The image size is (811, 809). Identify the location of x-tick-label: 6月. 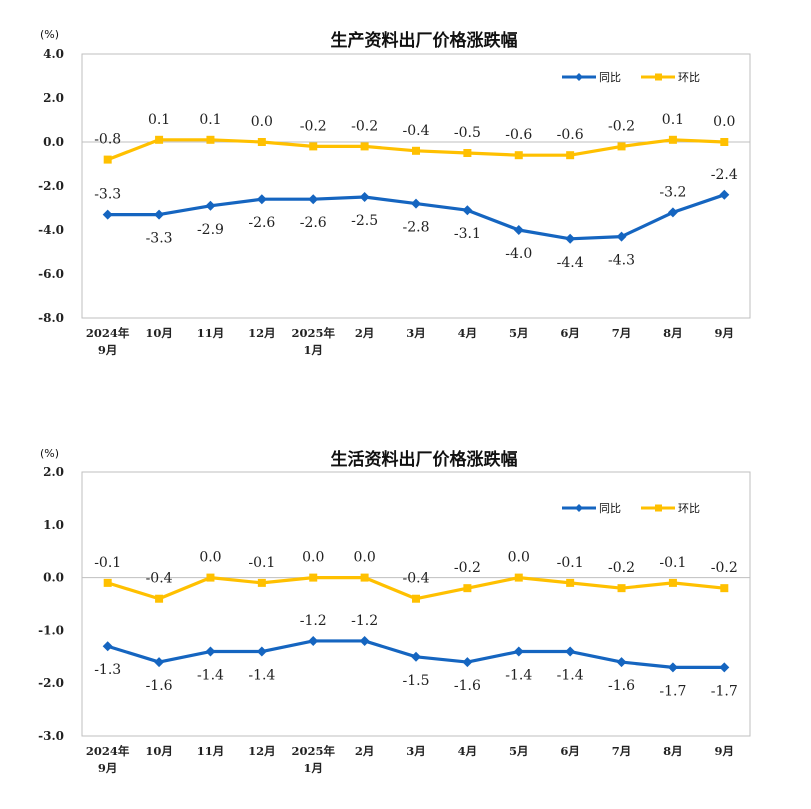
(570, 751).